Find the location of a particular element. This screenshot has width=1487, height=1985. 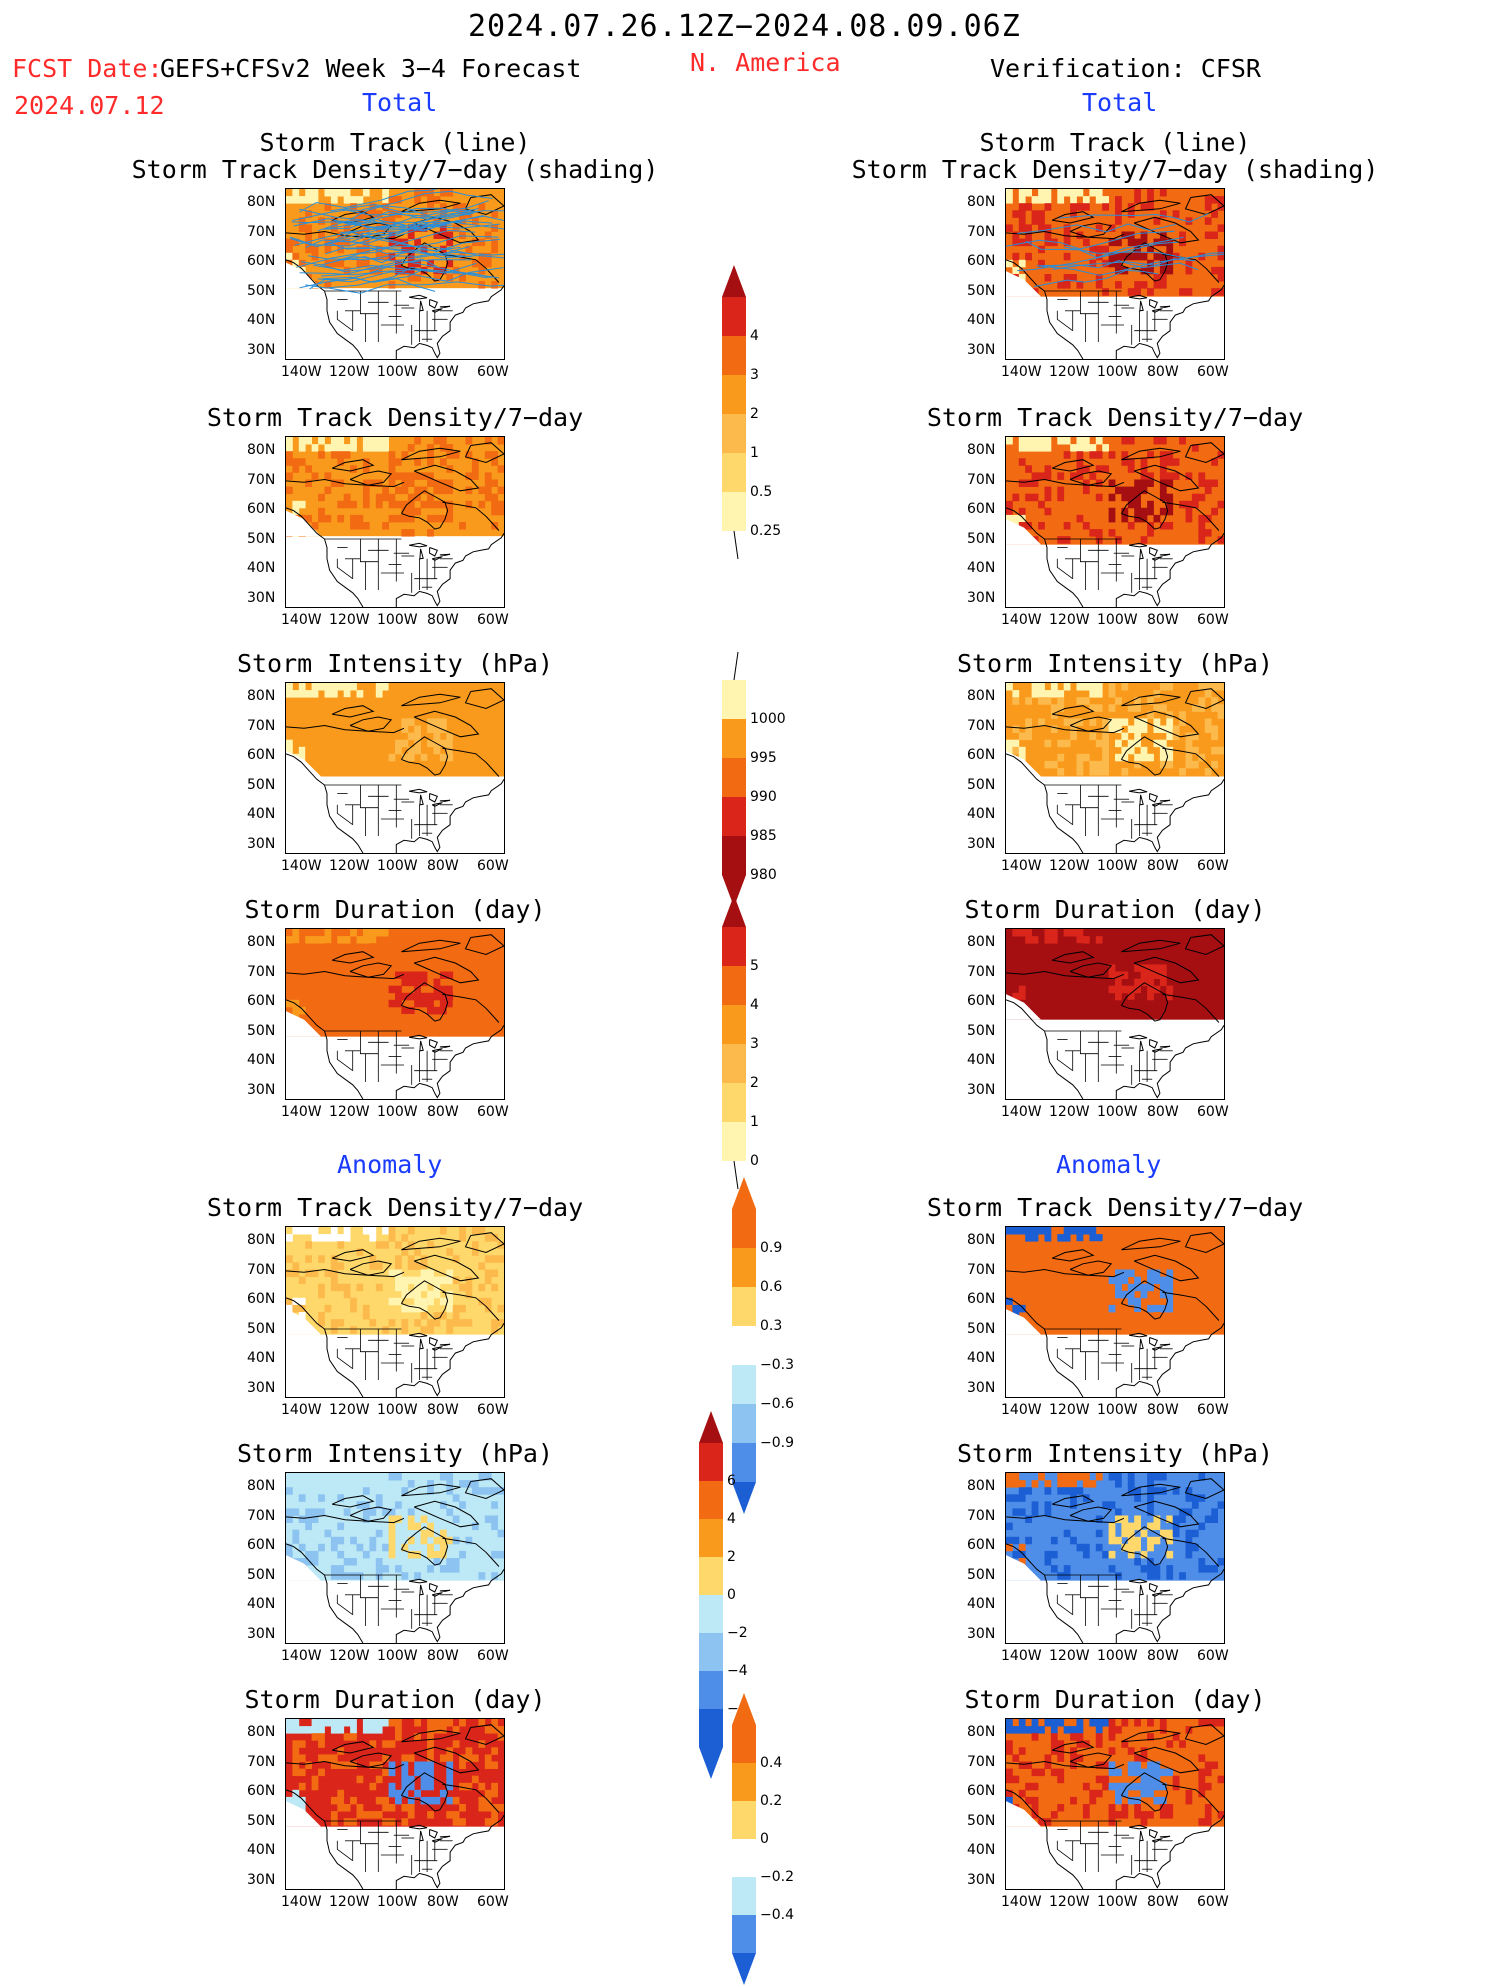

colorbar-label: 3 is located at coordinates (754, 375).